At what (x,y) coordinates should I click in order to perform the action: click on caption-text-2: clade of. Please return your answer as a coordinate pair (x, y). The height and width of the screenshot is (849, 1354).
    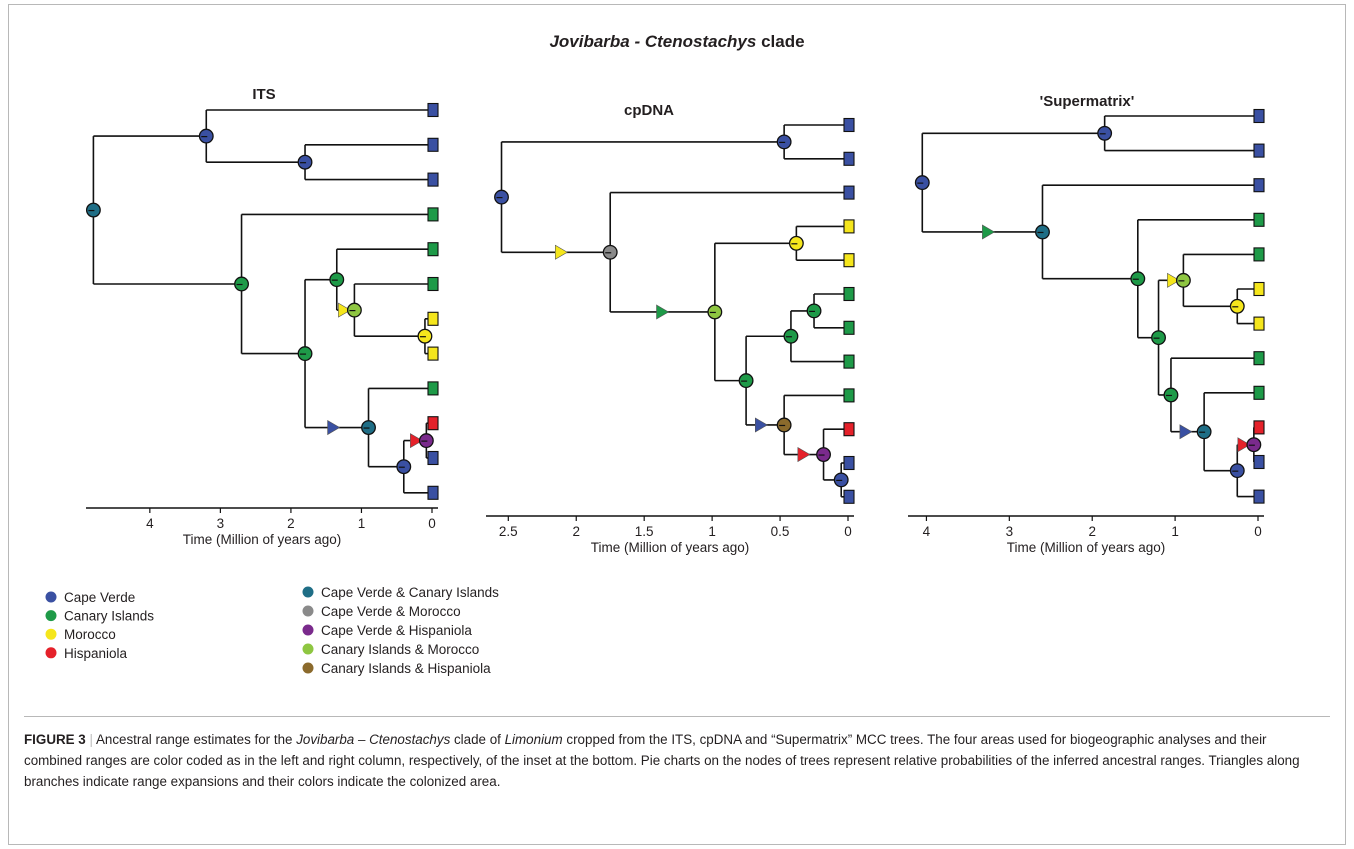
    Looking at the image, I should click on (477, 739).